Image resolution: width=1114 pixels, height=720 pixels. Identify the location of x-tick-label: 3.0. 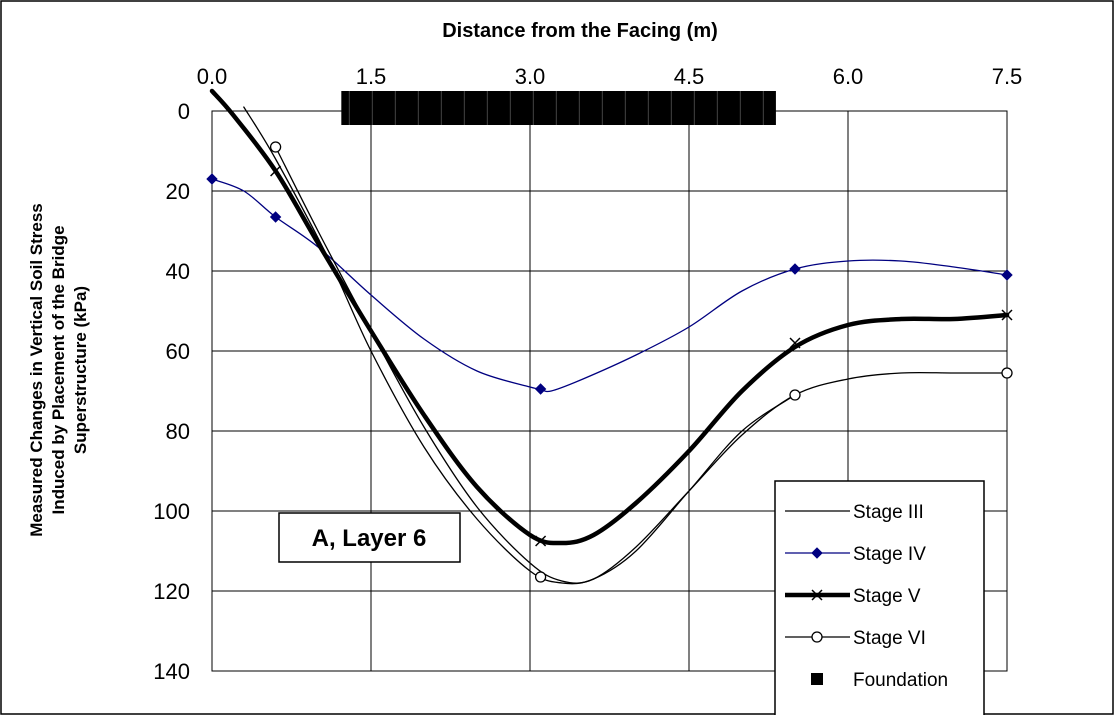
(530, 76).